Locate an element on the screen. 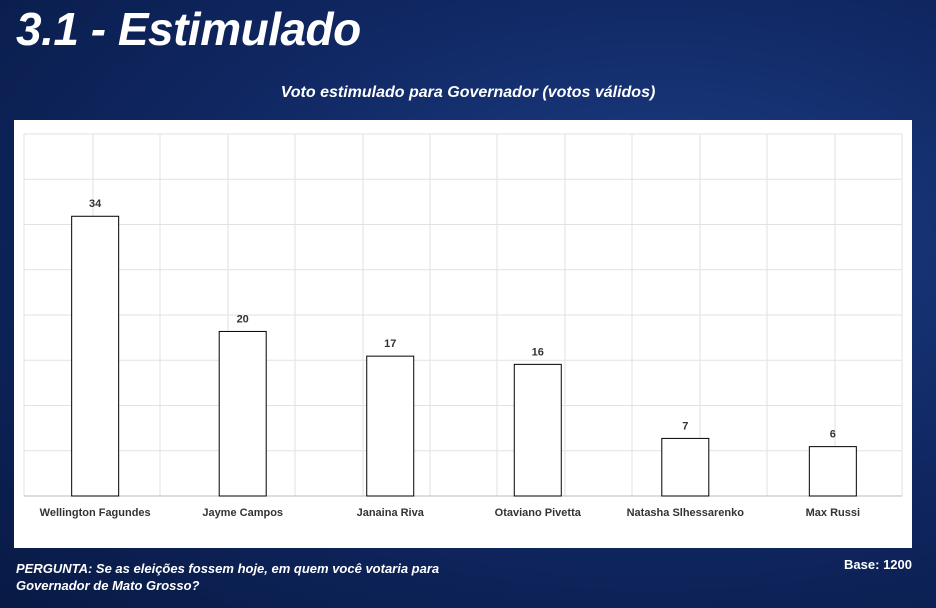 The width and height of the screenshot is (936, 608). data-label: 20 is located at coordinates (243, 319).